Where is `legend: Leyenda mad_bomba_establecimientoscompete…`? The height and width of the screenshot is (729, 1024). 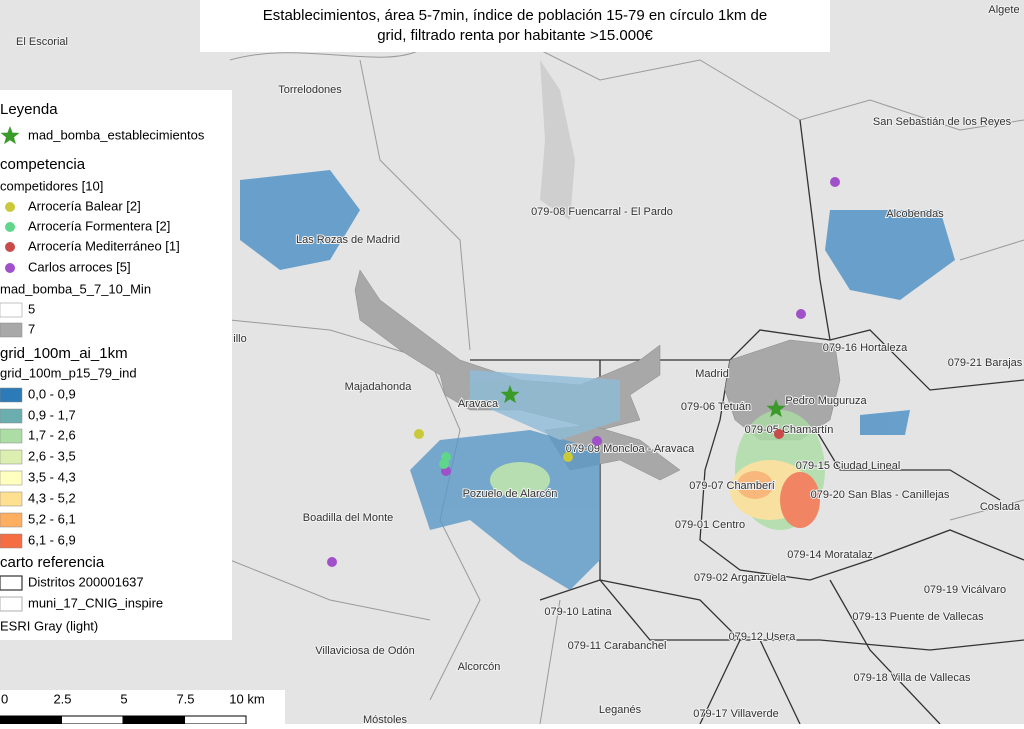 legend: Leyenda mad_bomba_establecimientoscompete… is located at coordinates (102, 367).